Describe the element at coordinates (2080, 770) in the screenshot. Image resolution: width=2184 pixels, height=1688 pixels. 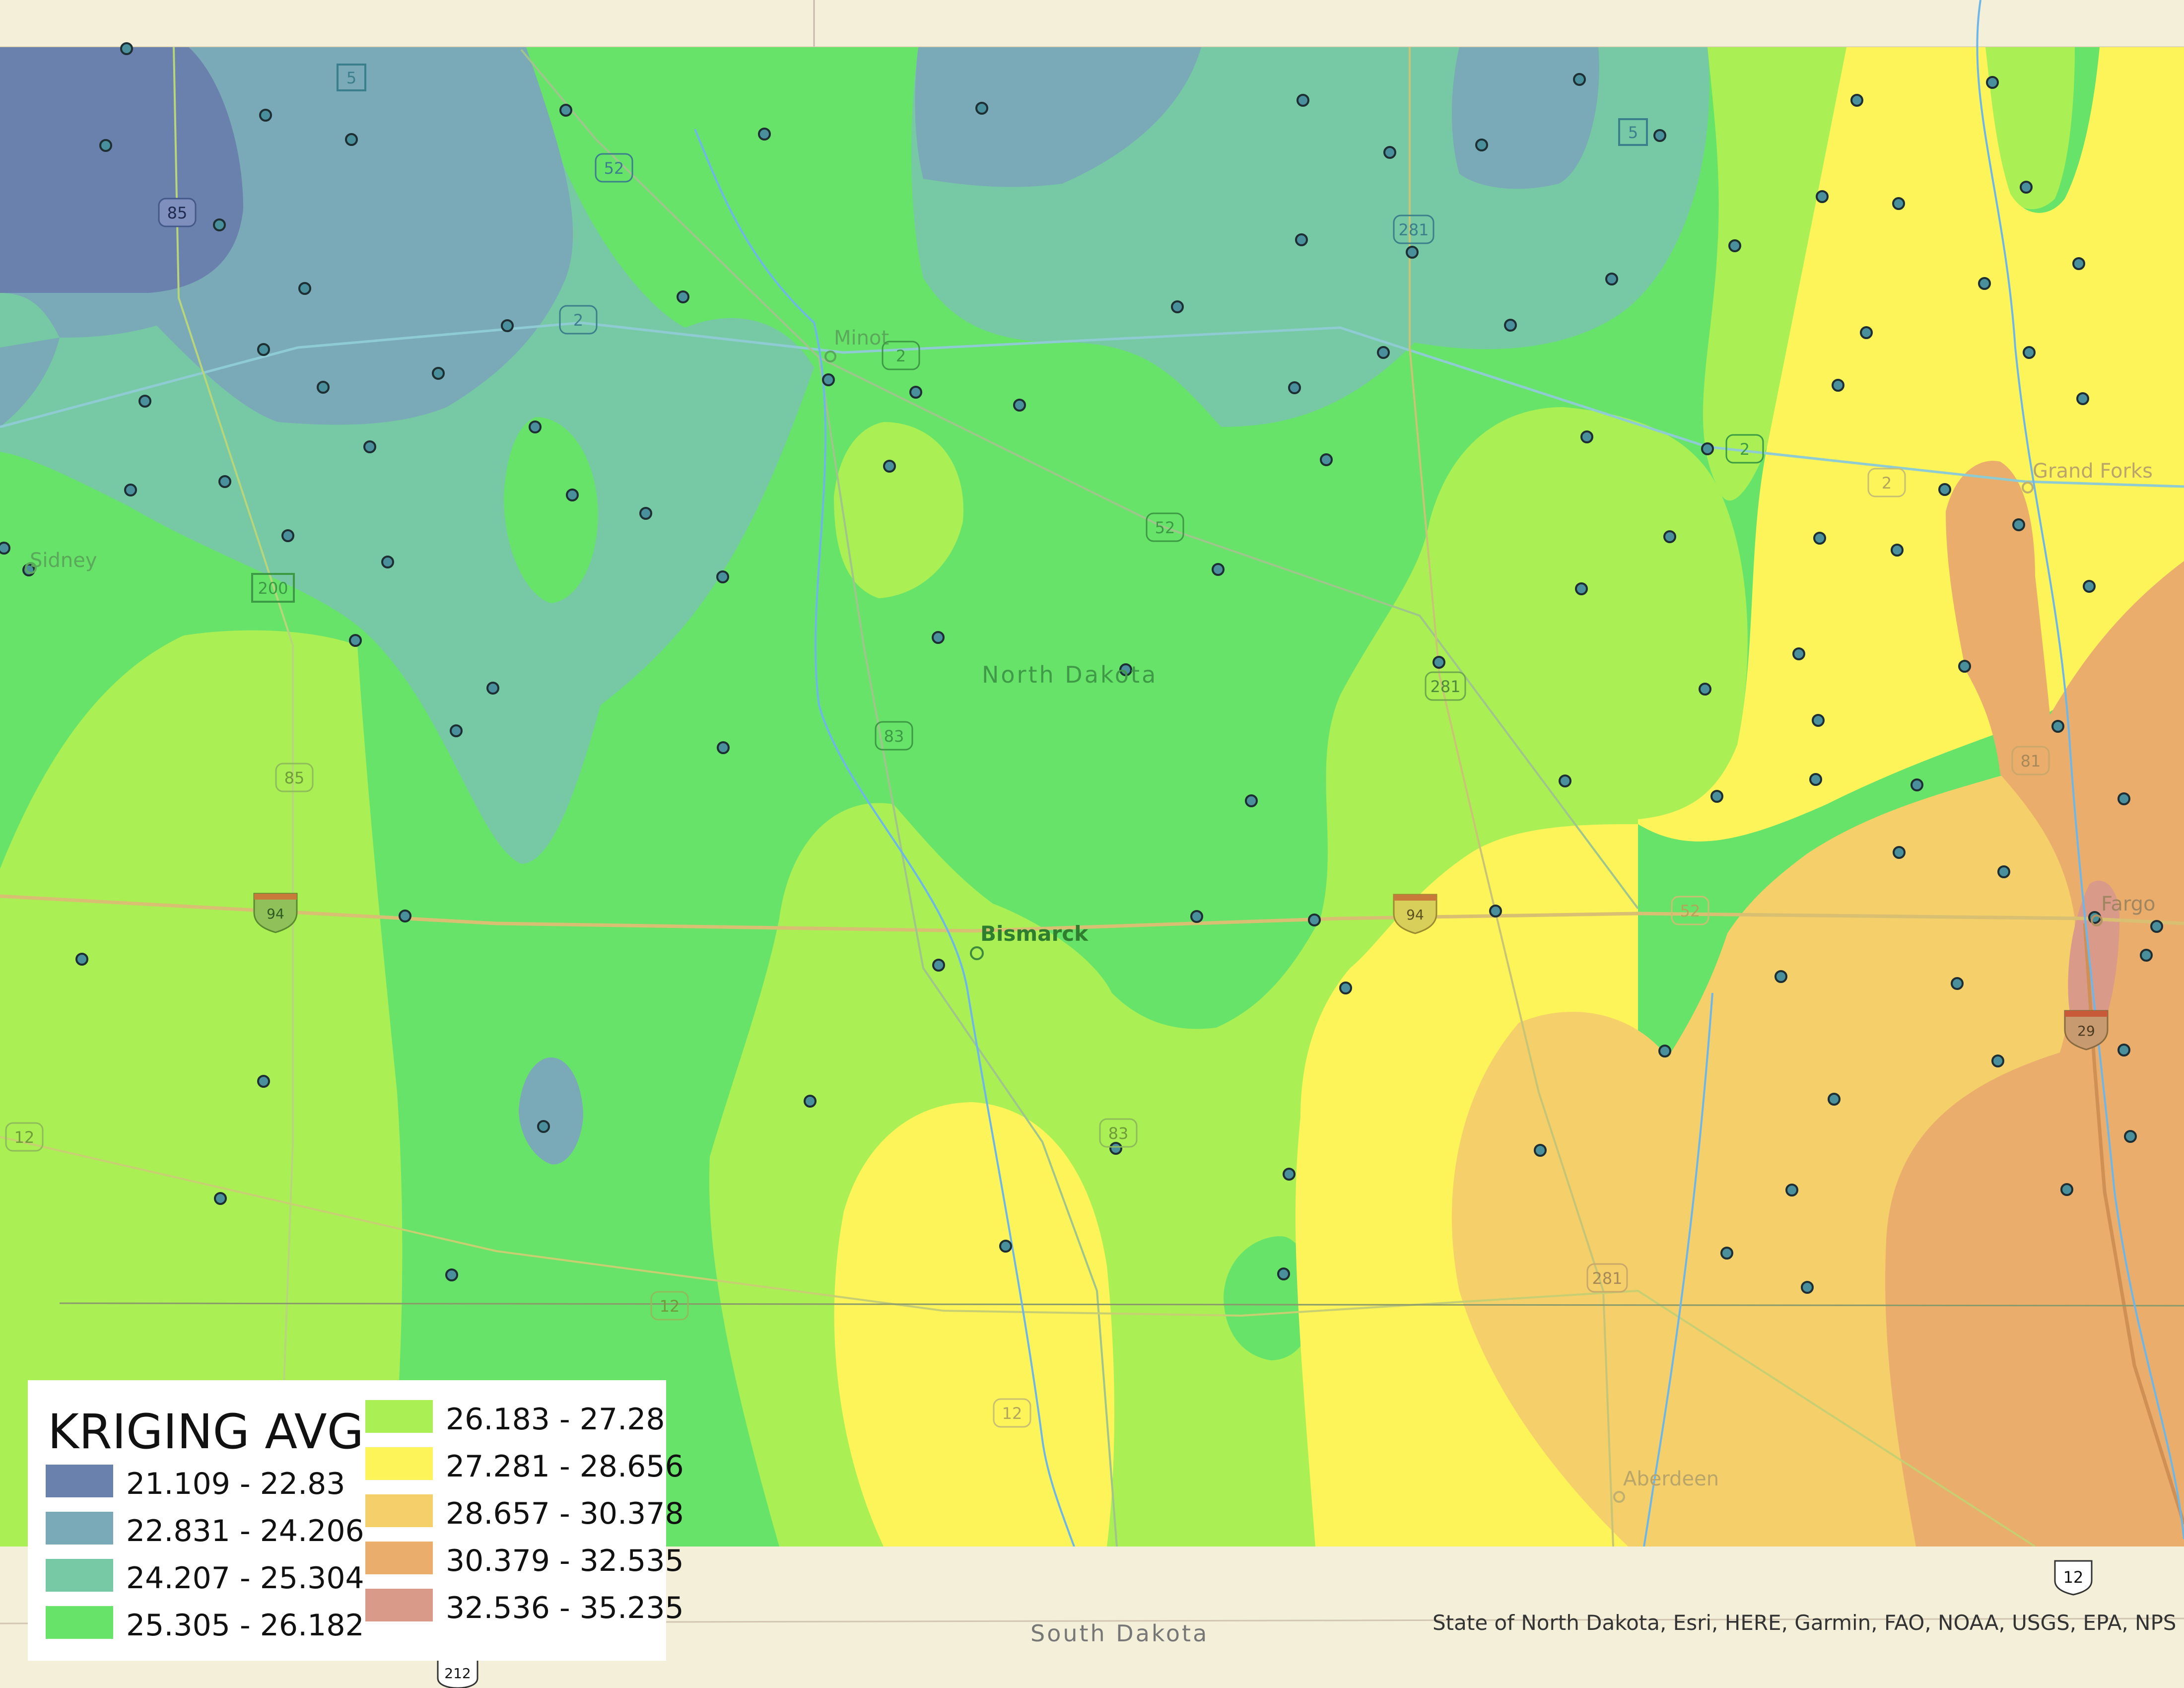
I see `red-river` at that location.